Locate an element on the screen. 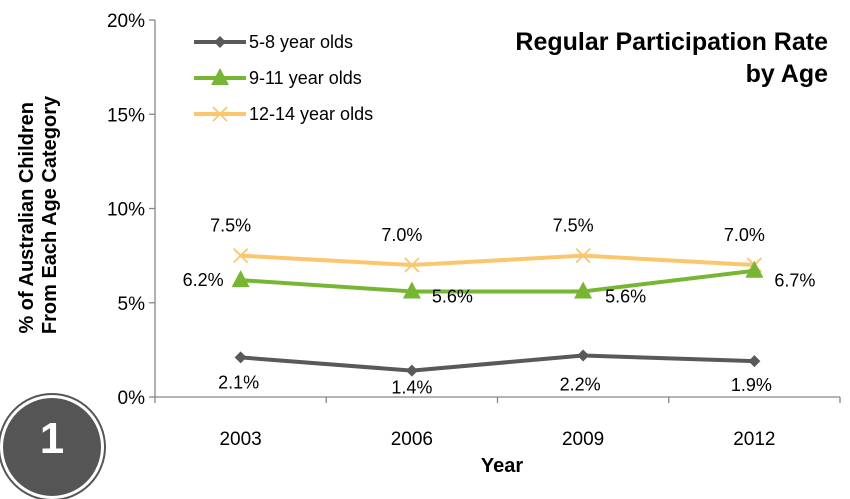 This screenshot has height=499, width=850. x-axis-title: Year is located at coordinates (502, 465).